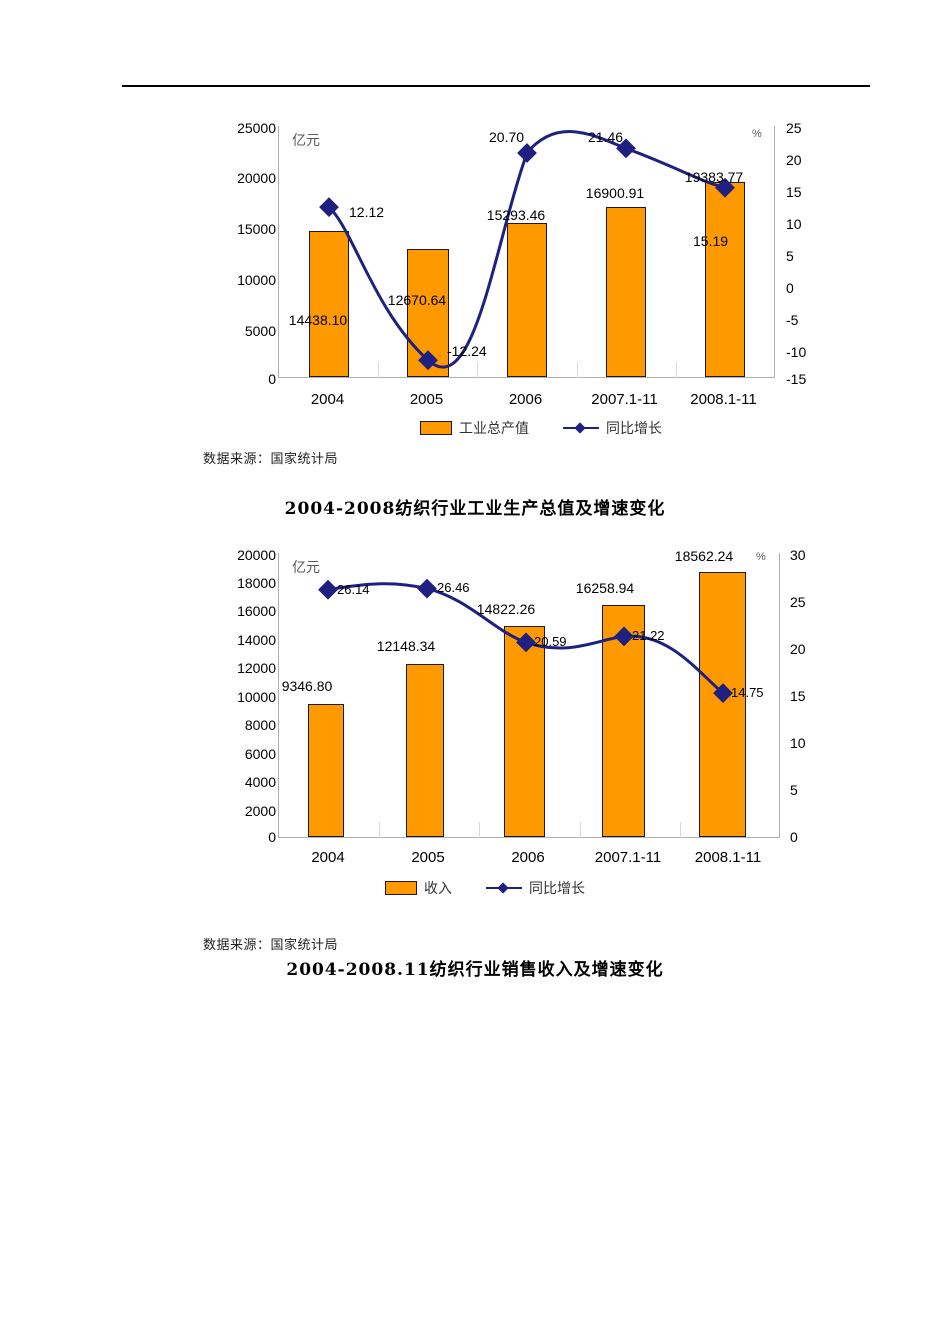 The width and height of the screenshot is (950, 1344). Describe the element at coordinates (615, 193) in the screenshot. I see `bar-value-label: 16900.91` at that location.